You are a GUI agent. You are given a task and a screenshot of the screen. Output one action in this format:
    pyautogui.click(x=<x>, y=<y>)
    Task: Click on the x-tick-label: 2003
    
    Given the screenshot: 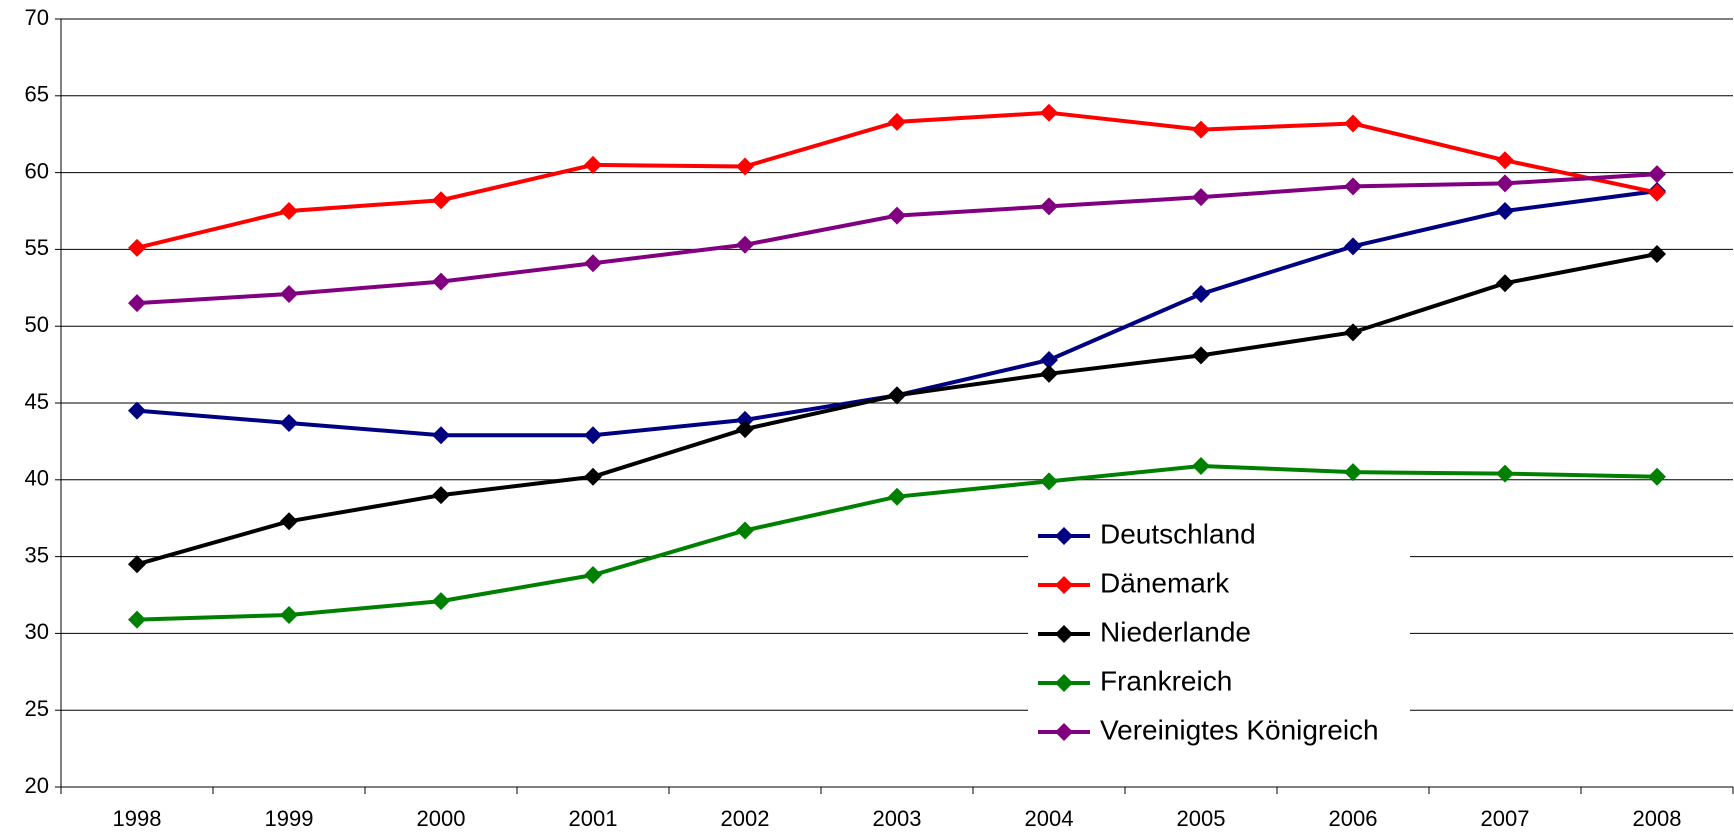 What is the action you would take?
    pyautogui.click(x=897, y=818)
    